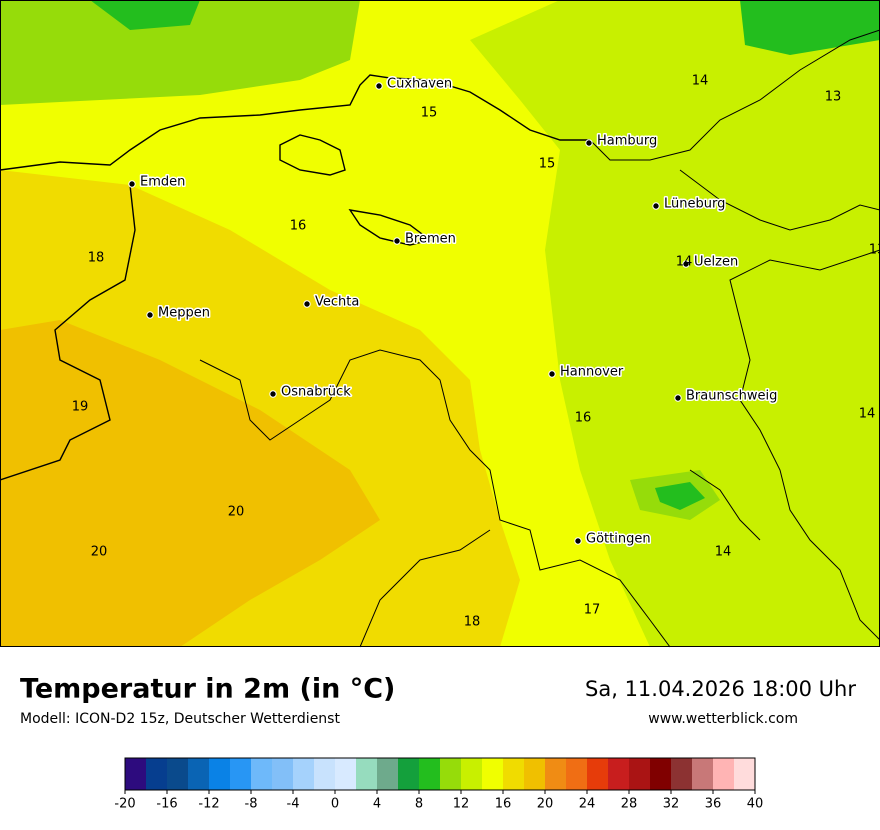 The height and width of the screenshot is (830, 880). I want to click on colorbar-frame, so click(440, 774).